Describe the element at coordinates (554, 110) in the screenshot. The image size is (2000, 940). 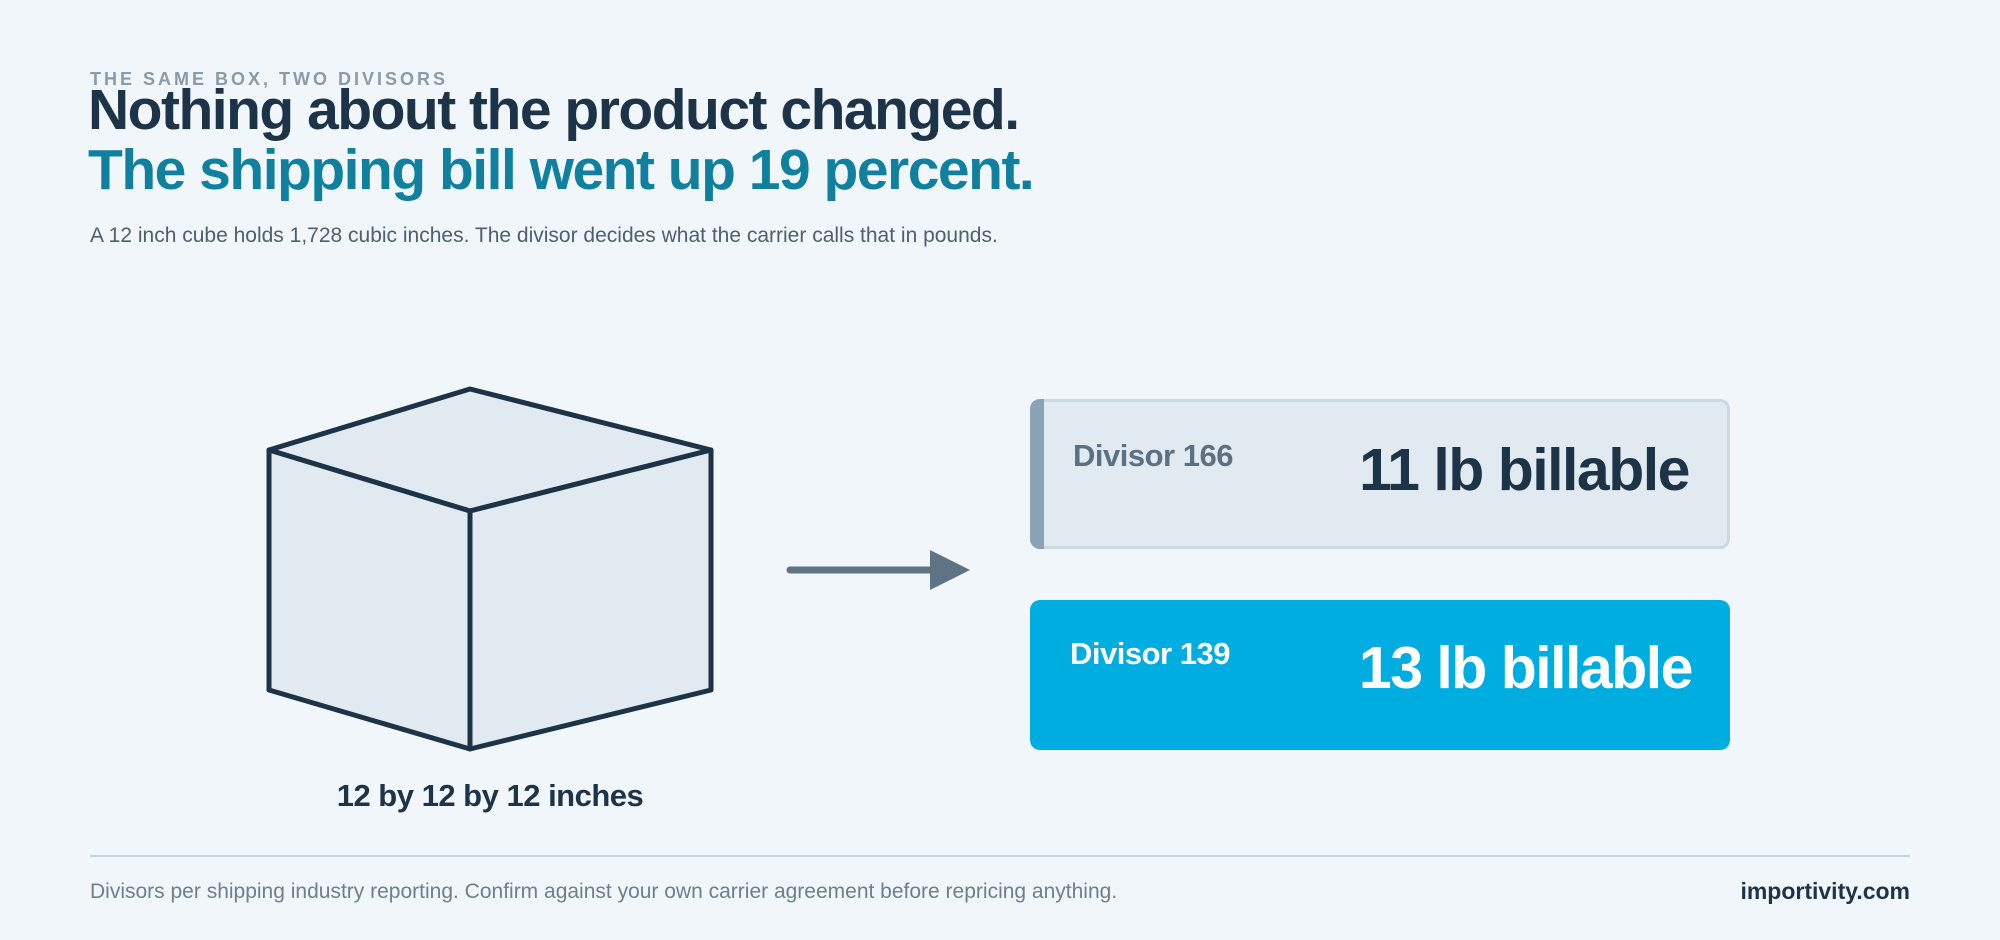
I see `headline-line-1: Nothing about the product changed.` at that location.